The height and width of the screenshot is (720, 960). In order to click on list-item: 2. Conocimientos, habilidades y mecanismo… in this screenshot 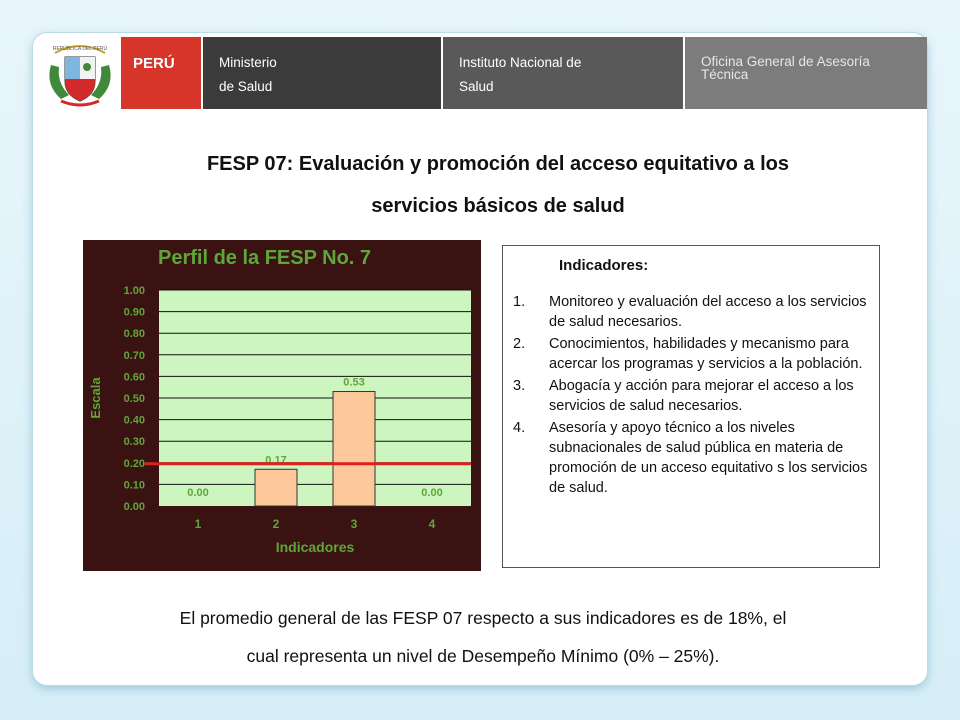, I will do `click(693, 354)`.